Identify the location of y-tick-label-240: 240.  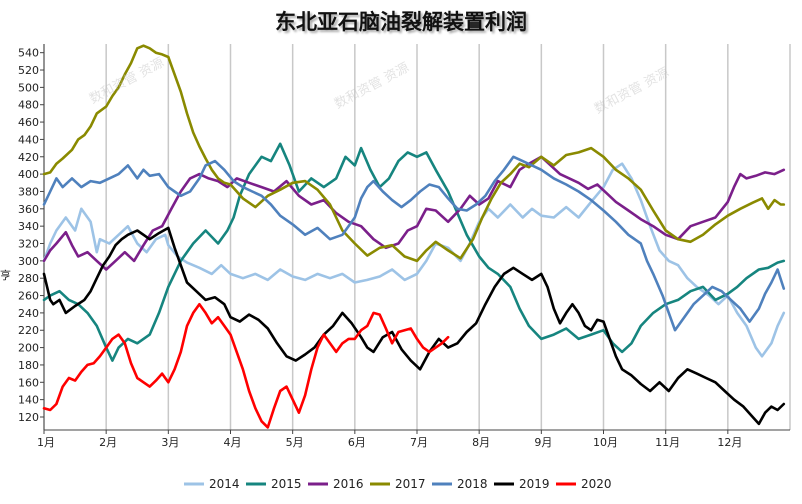
(28, 313).